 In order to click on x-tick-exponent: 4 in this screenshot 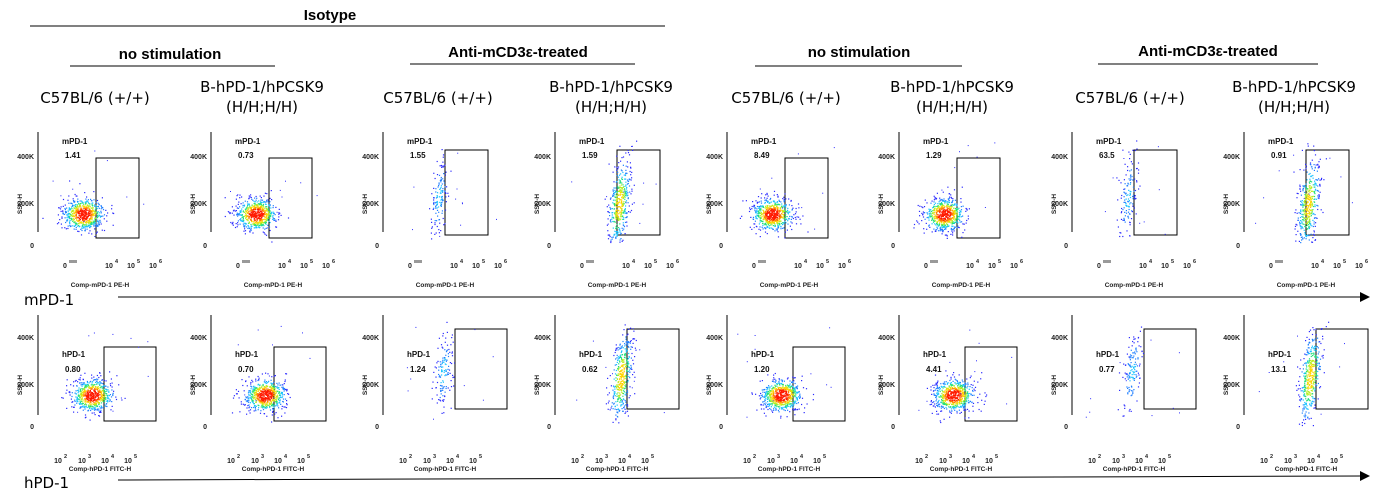, I will do `click(117, 262)`.